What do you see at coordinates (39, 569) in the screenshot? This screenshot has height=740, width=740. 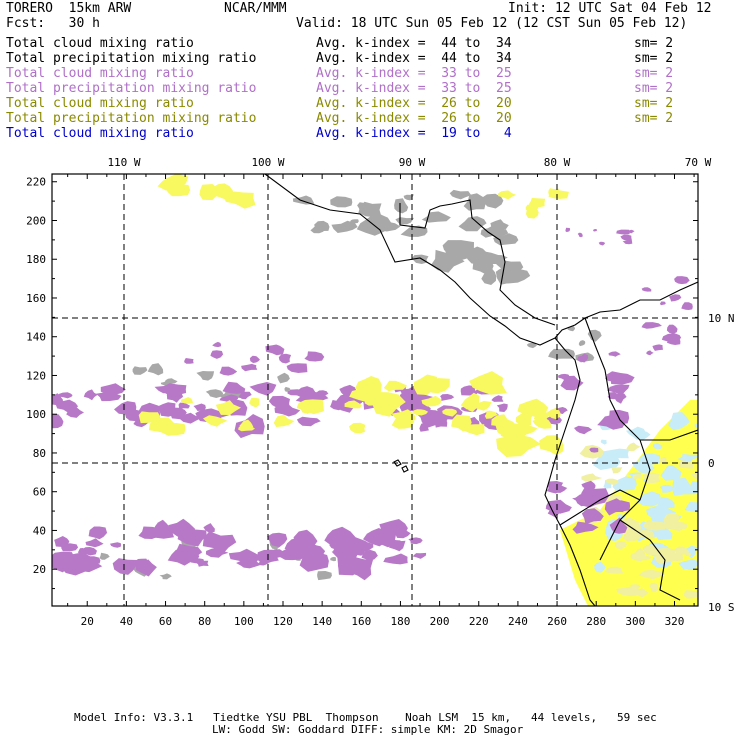 I see `y-tick-label: 20` at bounding box center [39, 569].